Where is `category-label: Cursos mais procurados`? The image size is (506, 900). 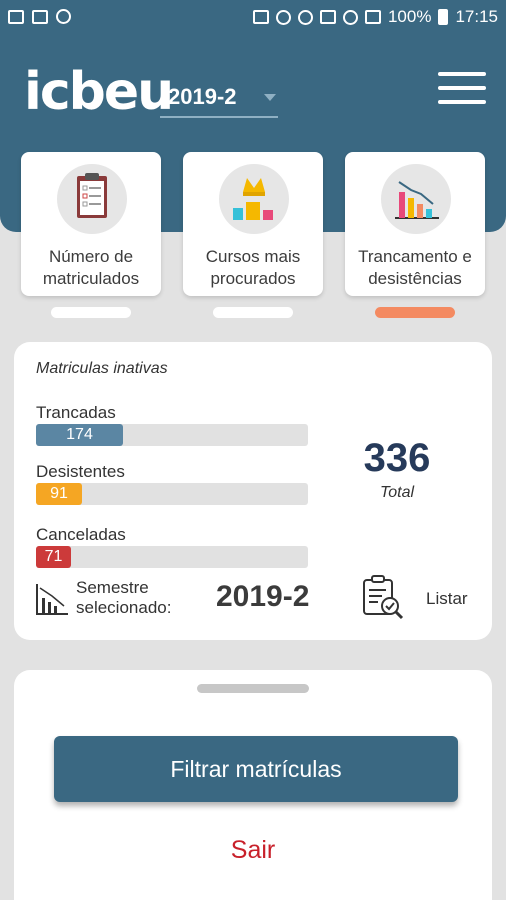
category-label: Cursos mais procurados is located at coordinates (253, 267).